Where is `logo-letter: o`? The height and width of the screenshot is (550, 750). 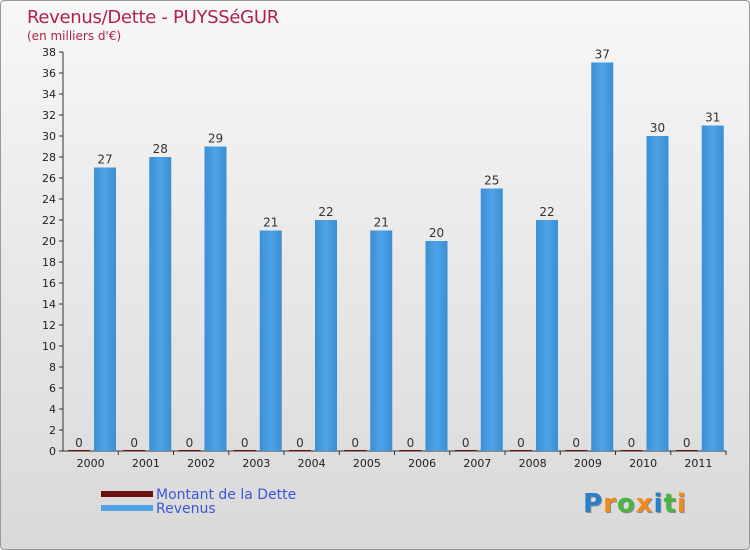 logo-letter: o is located at coordinates (626, 504).